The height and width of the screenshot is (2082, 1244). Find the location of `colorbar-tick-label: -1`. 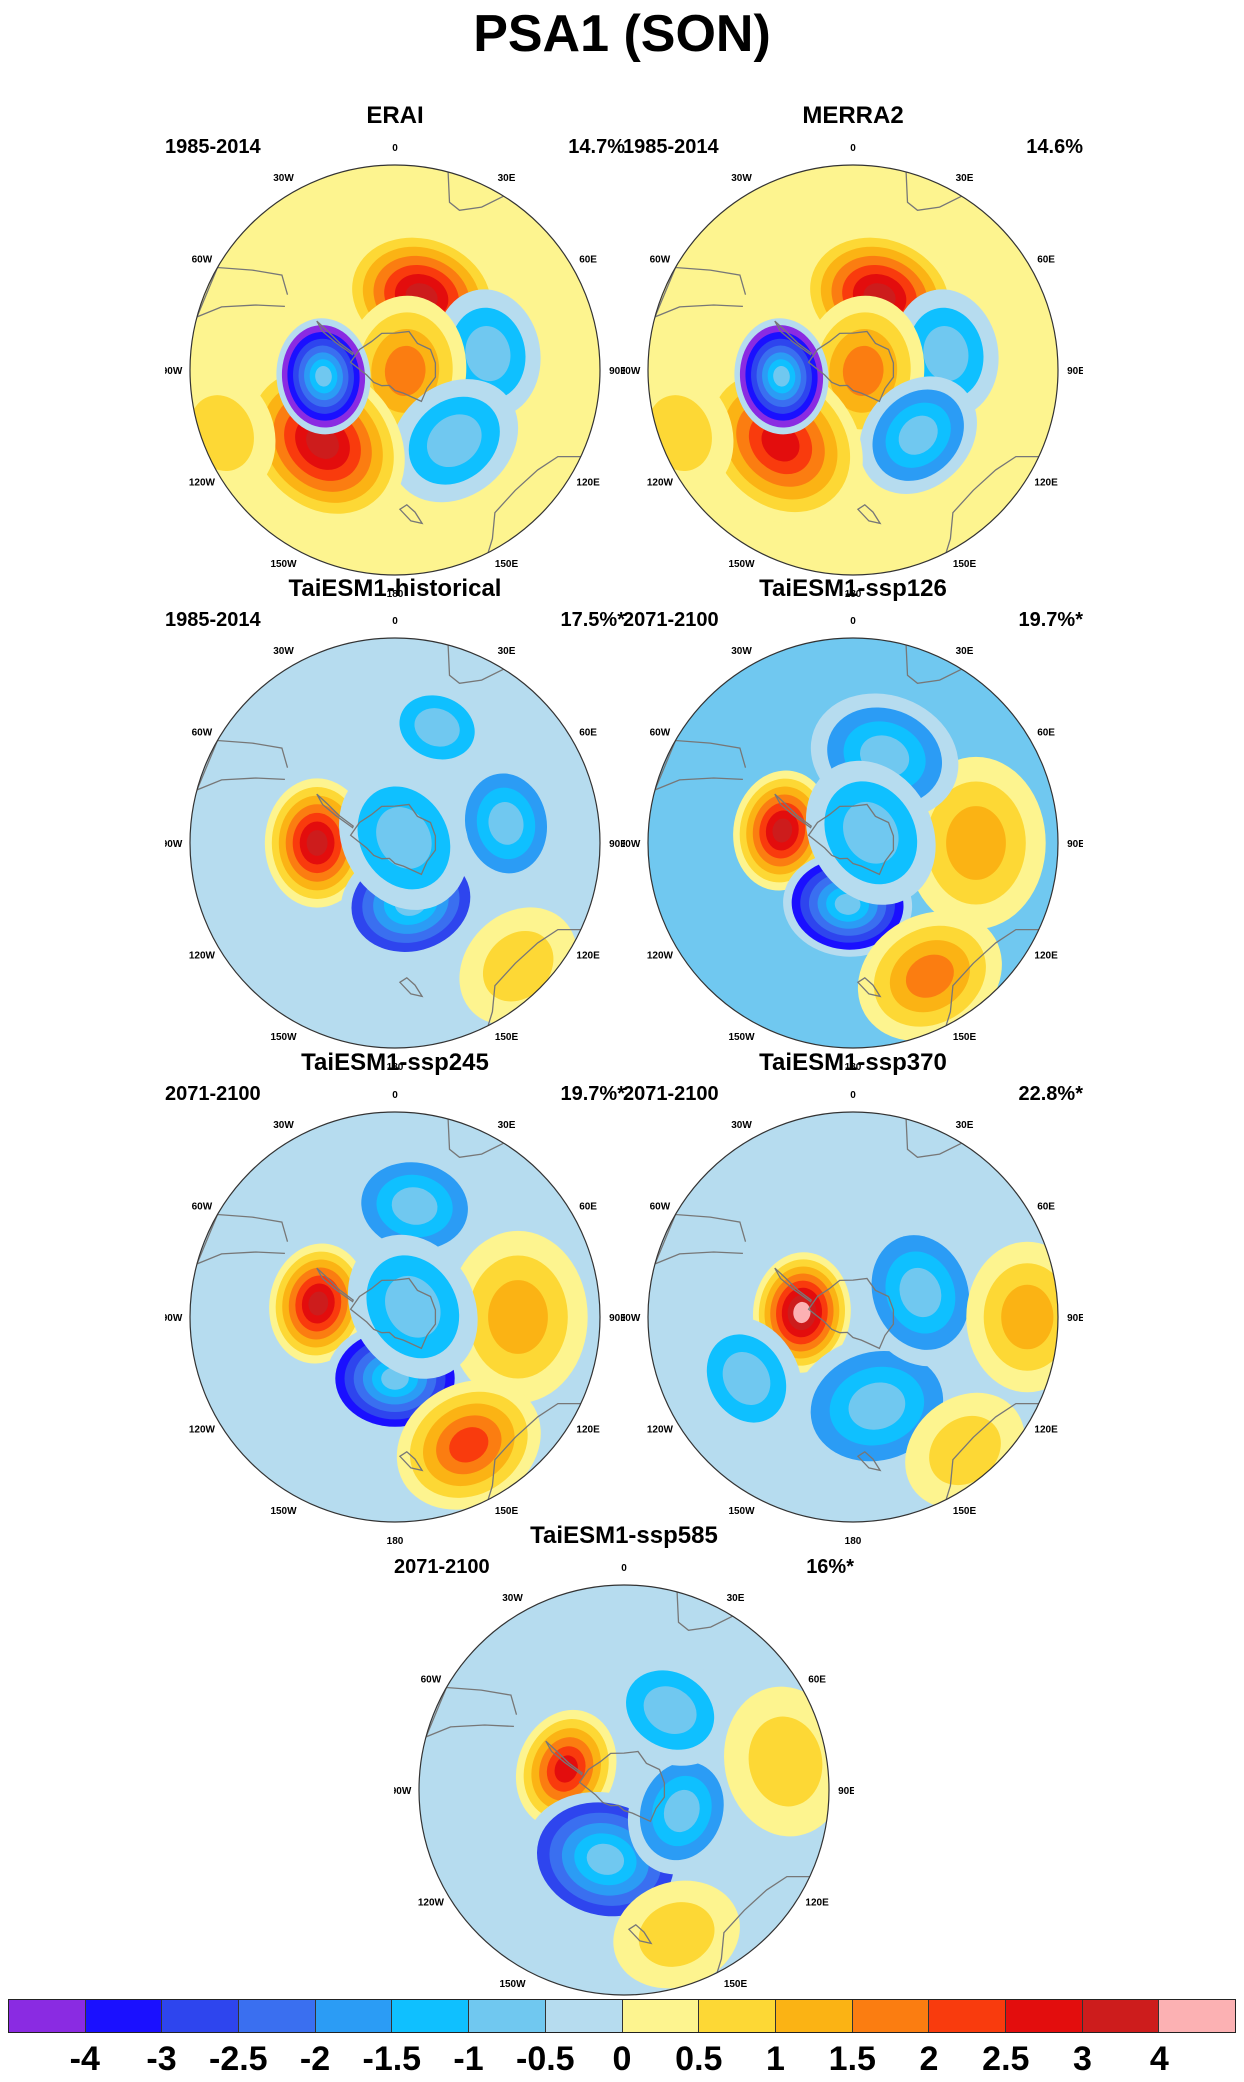

colorbar-tick-label: -1 is located at coordinates (468, 2059).